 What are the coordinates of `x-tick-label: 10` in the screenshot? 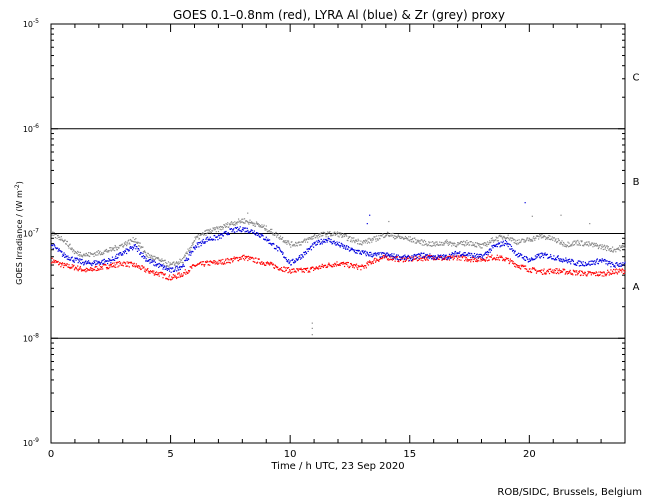 It's located at (290, 454).